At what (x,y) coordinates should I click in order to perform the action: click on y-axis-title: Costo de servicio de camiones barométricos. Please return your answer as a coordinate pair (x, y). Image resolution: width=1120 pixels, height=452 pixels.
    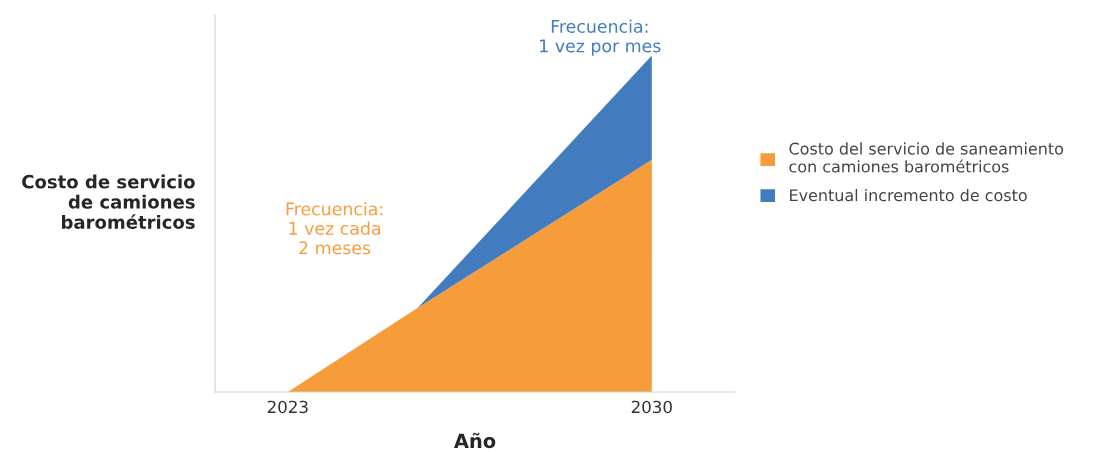
    Looking at the image, I should click on (108, 201).